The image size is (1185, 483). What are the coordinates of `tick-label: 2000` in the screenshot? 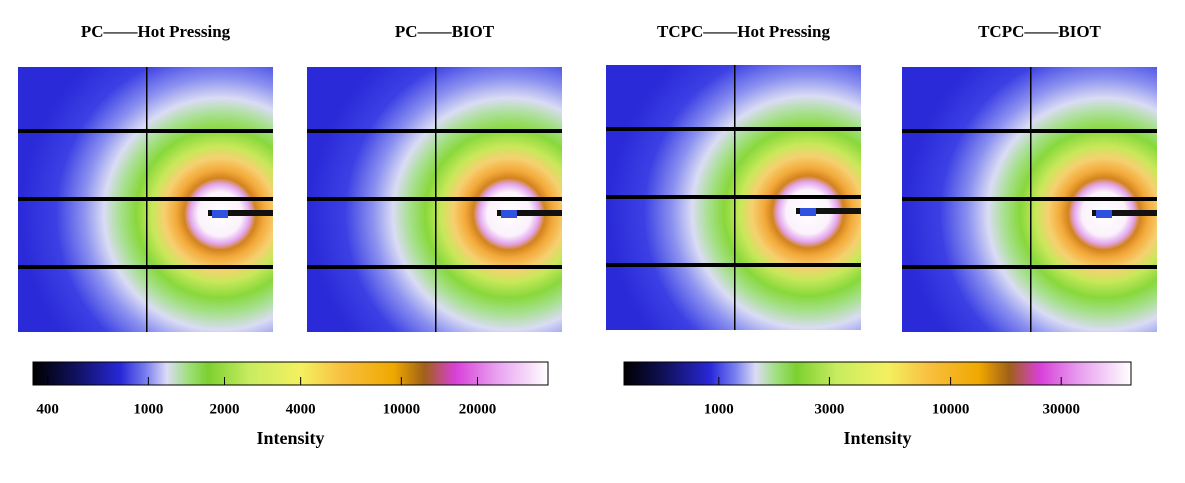 It's located at (224, 409).